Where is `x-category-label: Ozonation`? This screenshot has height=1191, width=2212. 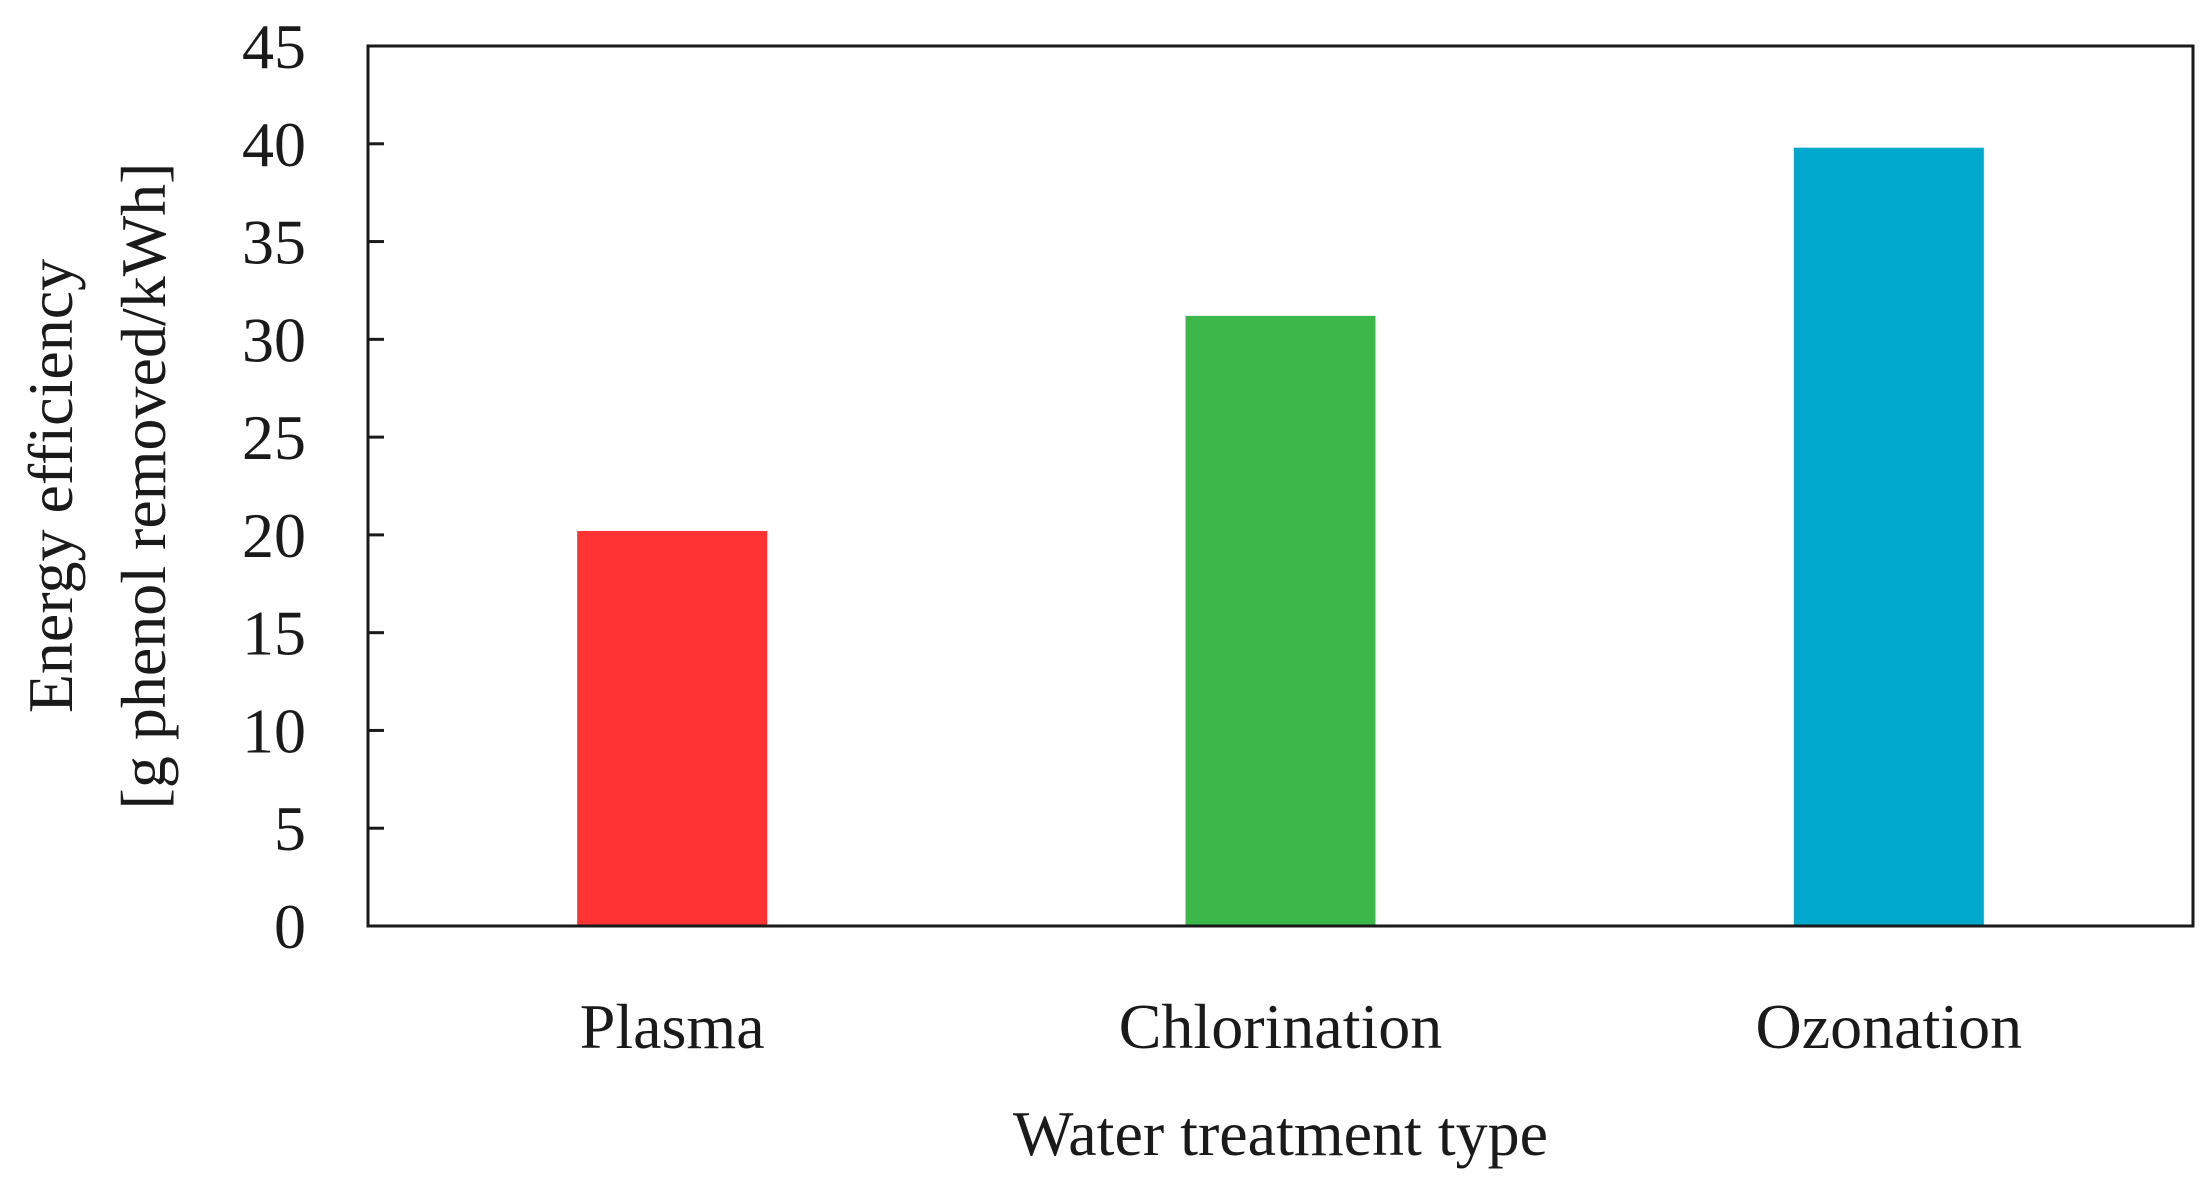 x-category-label: Ozonation is located at coordinates (1889, 1026).